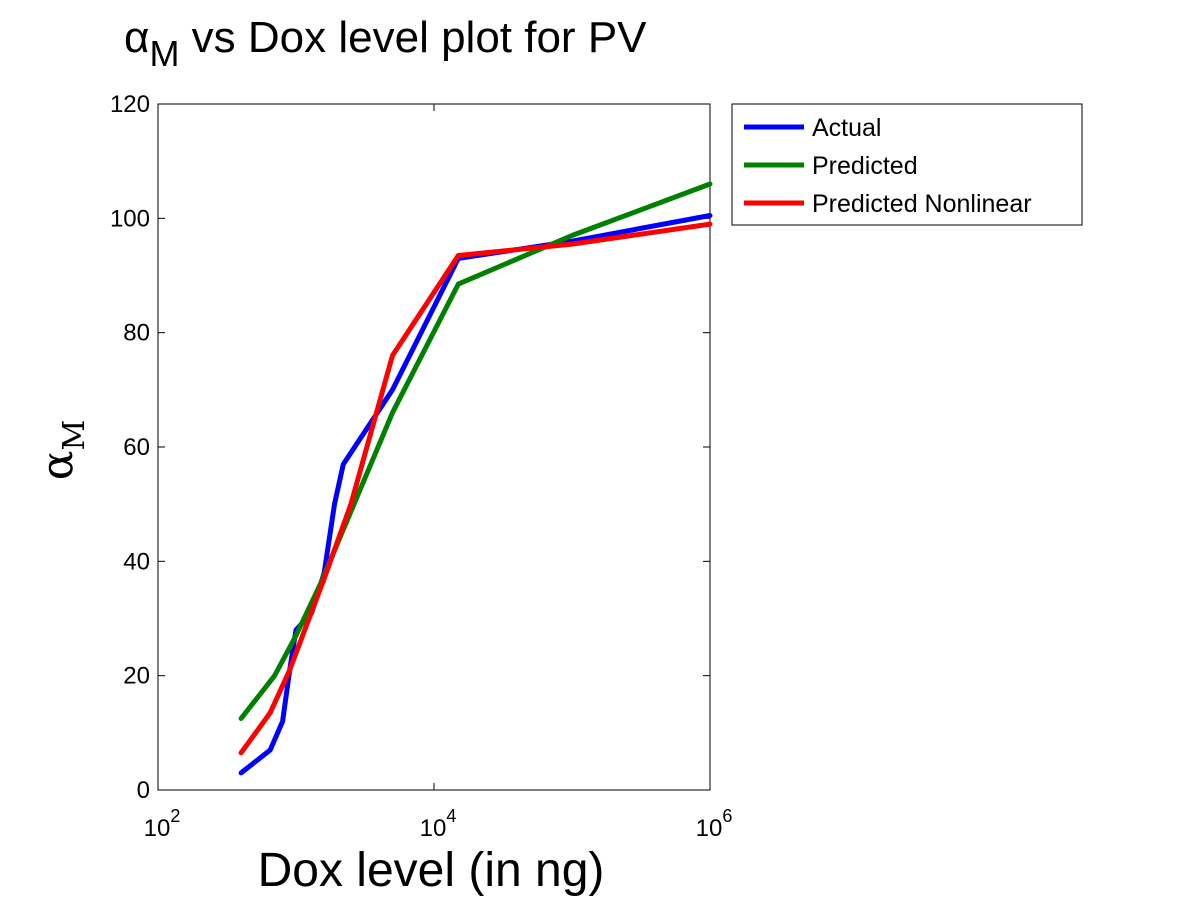 This screenshot has height=900, width=1200. I want to click on x-tick-label: 10⁴, so click(438, 824).